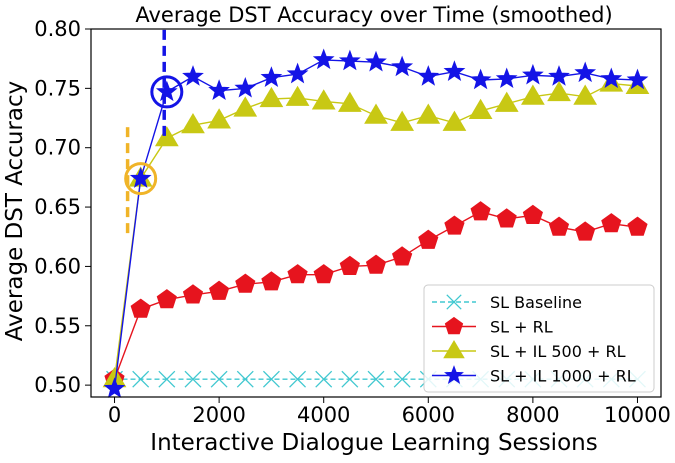  Describe the element at coordinates (563, 376) in the screenshot. I see `legend-label: SL + IL 1000 + RL` at that location.